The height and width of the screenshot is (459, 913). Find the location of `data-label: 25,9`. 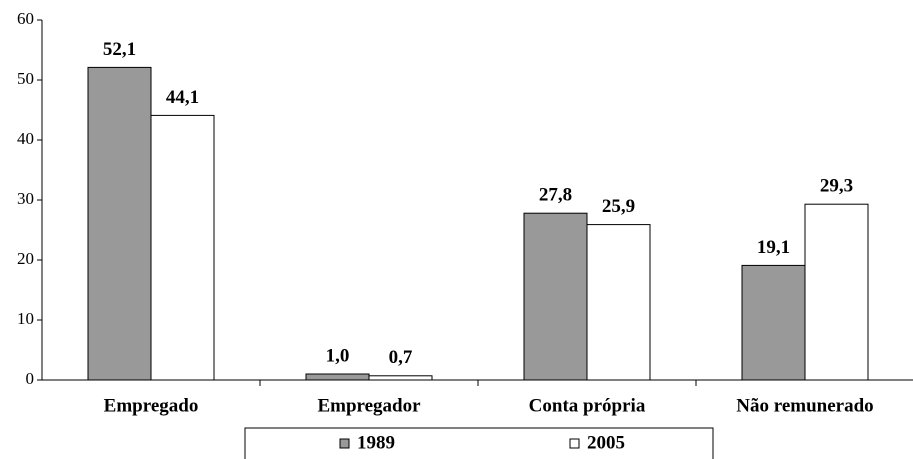

data-label: 25,9 is located at coordinates (618, 206).